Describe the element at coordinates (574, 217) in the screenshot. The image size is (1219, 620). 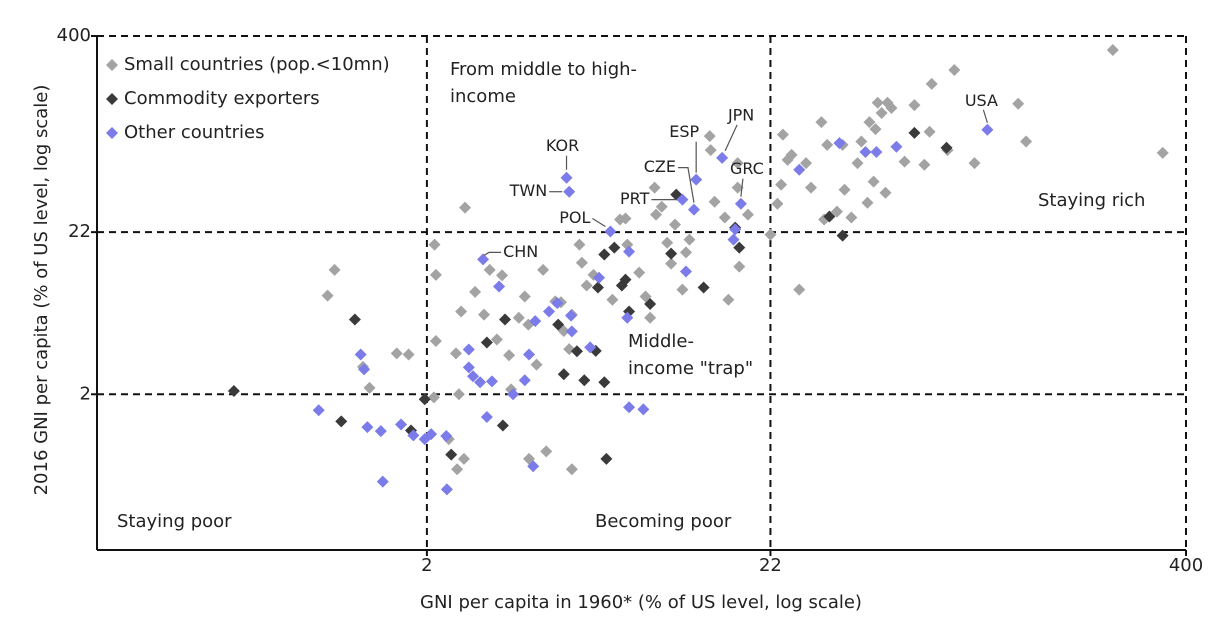
I see `point-label: POL` at that location.